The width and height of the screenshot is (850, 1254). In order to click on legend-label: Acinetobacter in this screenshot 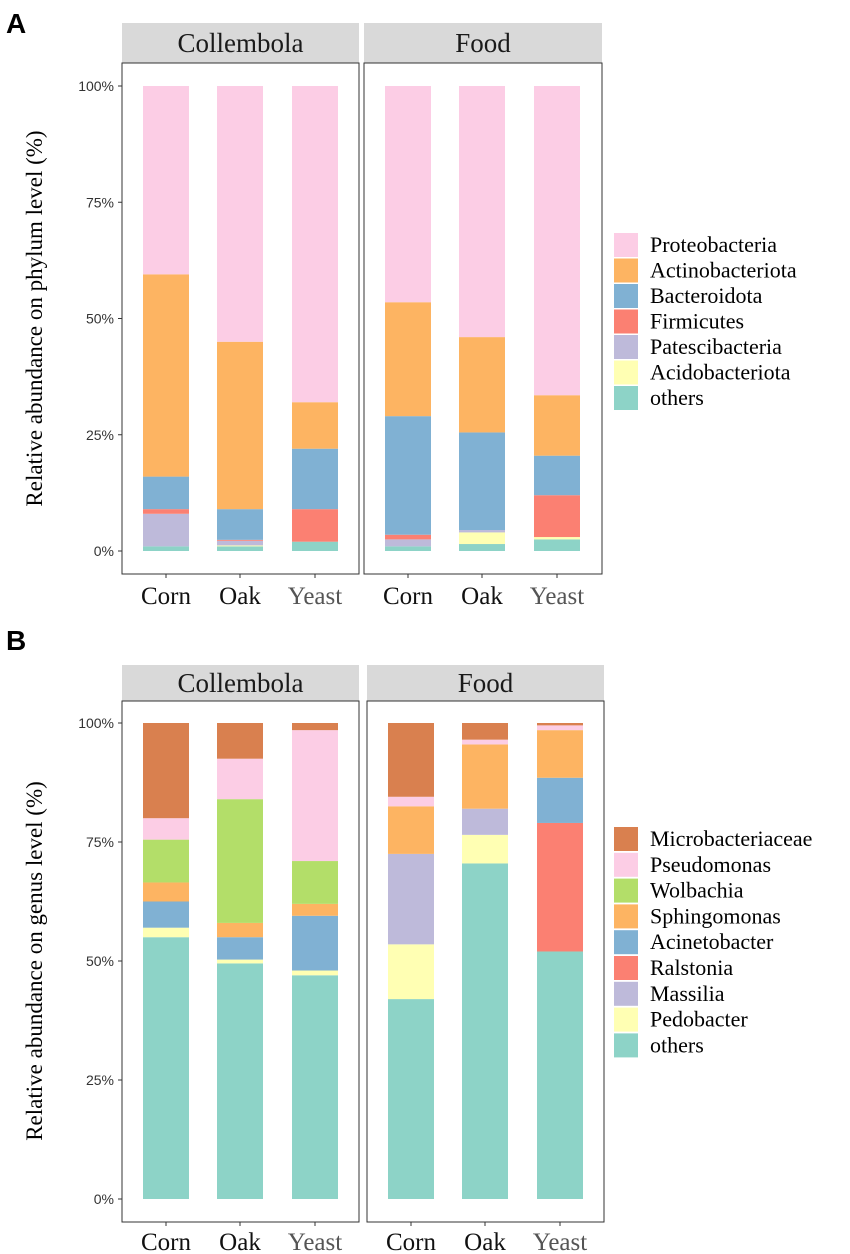, I will do `click(712, 941)`.